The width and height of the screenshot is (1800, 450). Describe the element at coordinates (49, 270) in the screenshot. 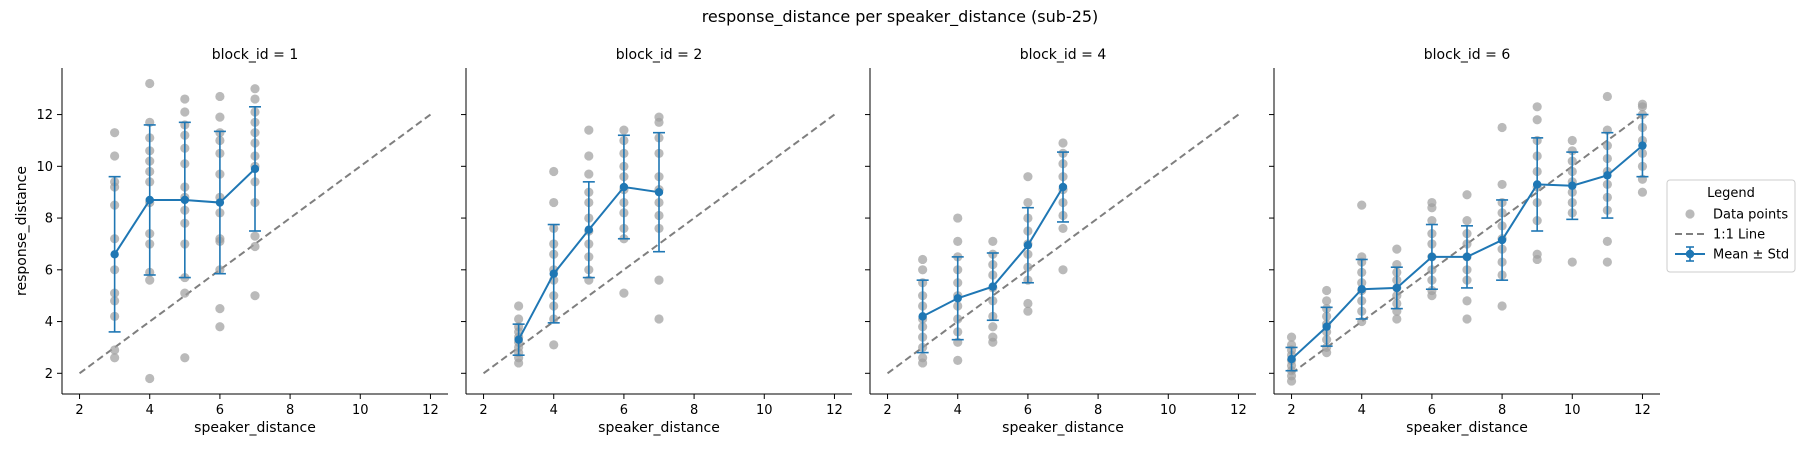

I see `y-tick-label: 6` at that location.